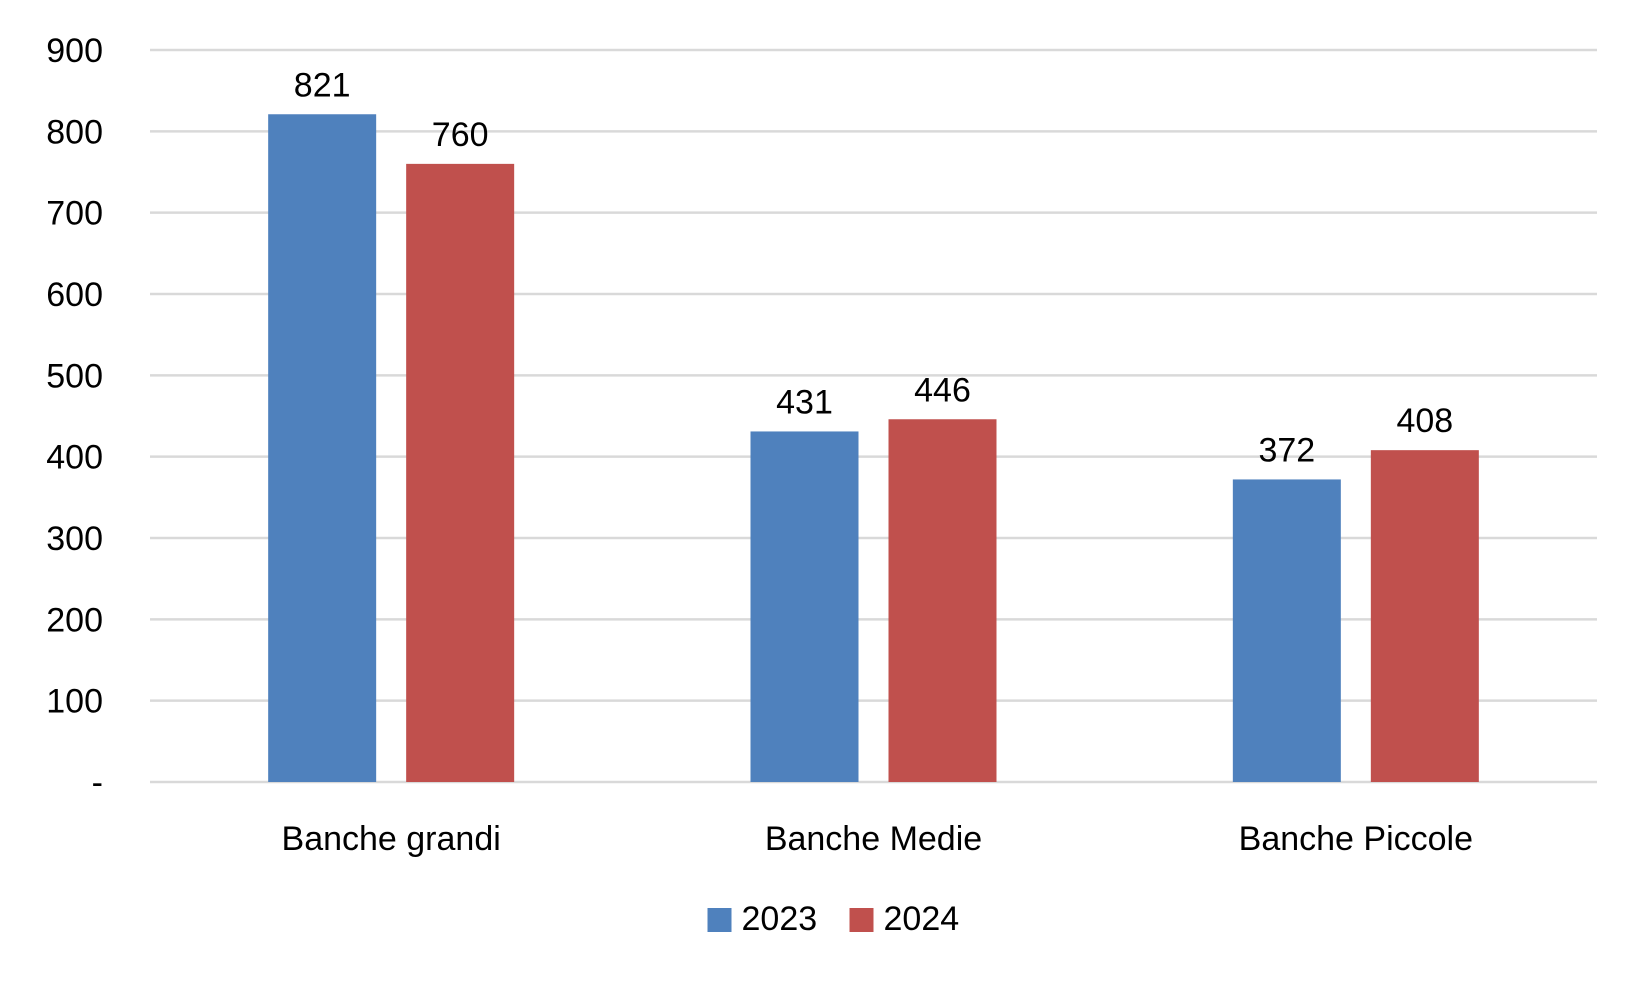  Describe the element at coordinates (942, 390) in the screenshot. I see `data-label-2024-1: 446` at that location.